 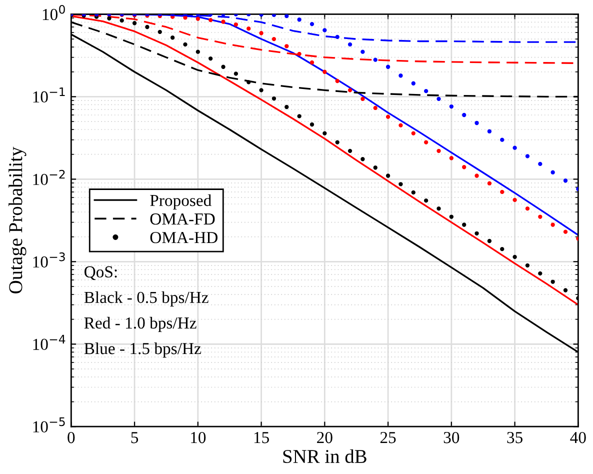 What do you see at coordinates (140, 324) in the screenshot?
I see `annotation: Red - 1.0 bps/Hz` at bounding box center [140, 324].